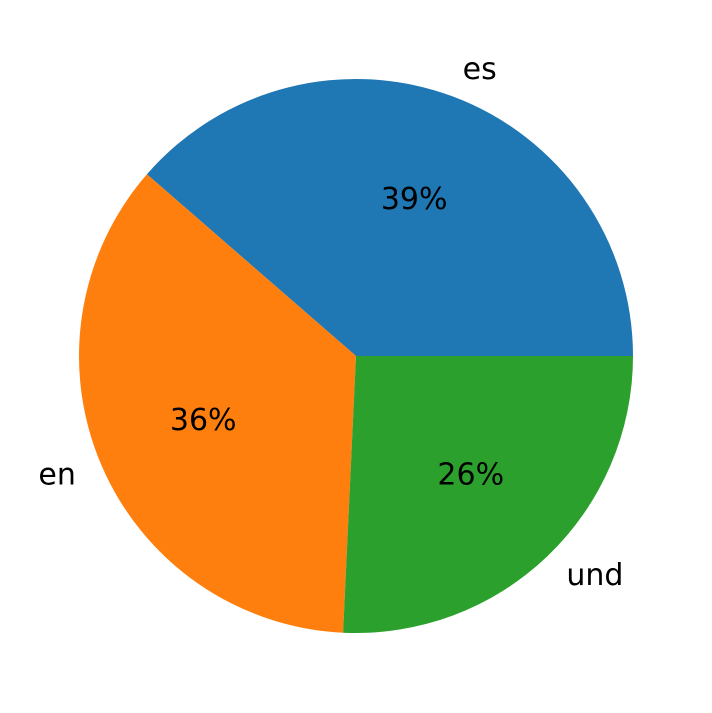 This screenshot has height=713, width=712. What do you see at coordinates (480, 69) in the screenshot?
I see `slice-label: es` at bounding box center [480, 69].